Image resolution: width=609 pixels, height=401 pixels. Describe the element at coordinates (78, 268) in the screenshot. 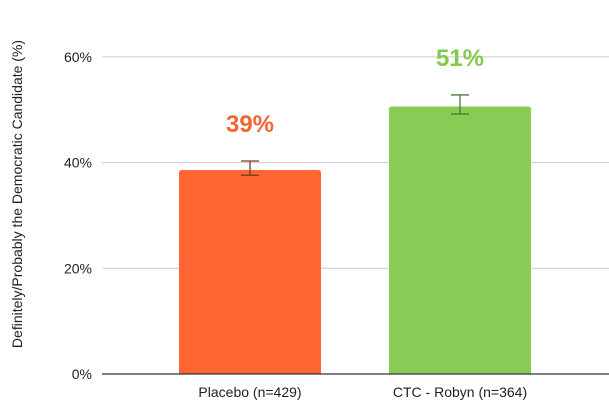

I see `y-tick-label: 20%` at that location.